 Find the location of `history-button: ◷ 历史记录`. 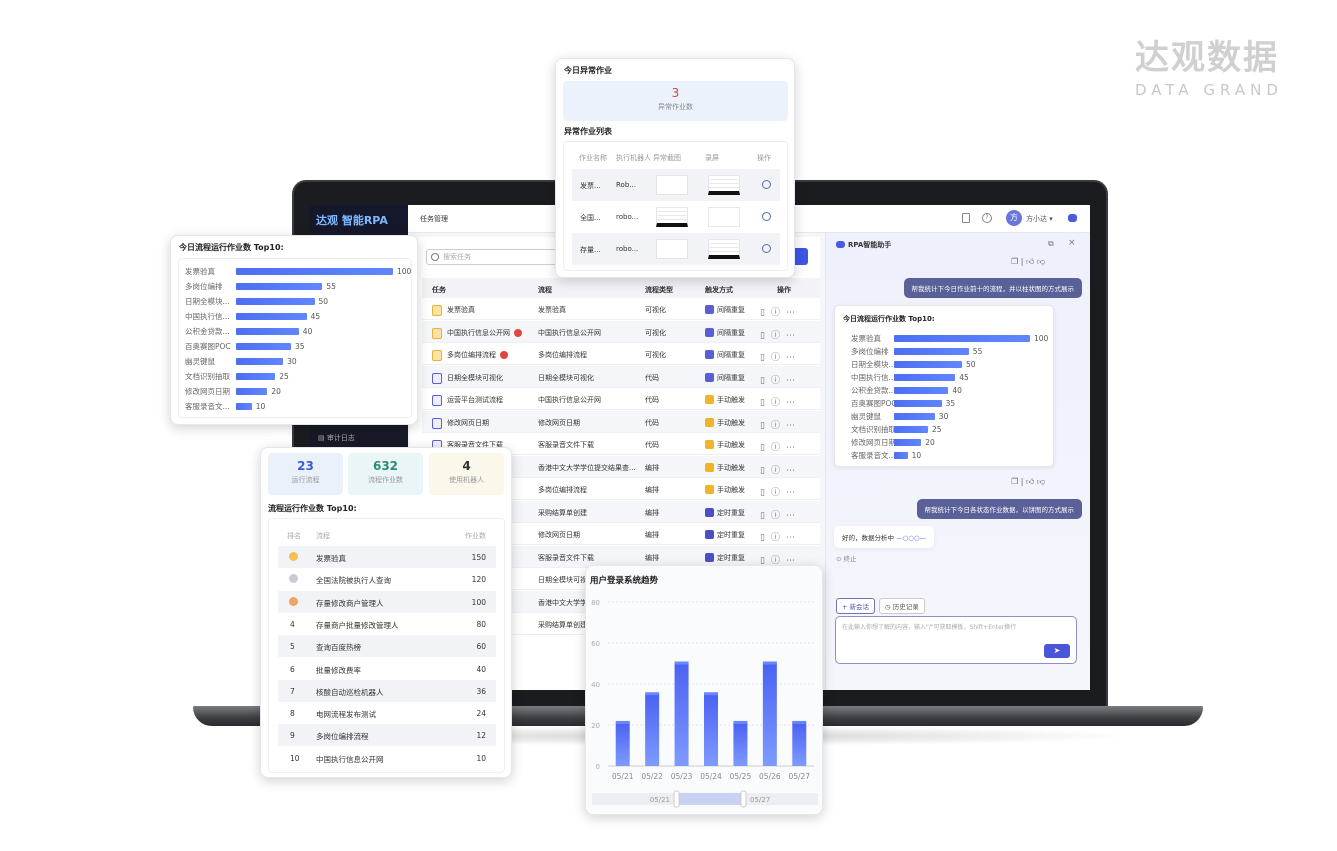

history-button: ◷ 历史记录 is located at coordinates (902, 606).